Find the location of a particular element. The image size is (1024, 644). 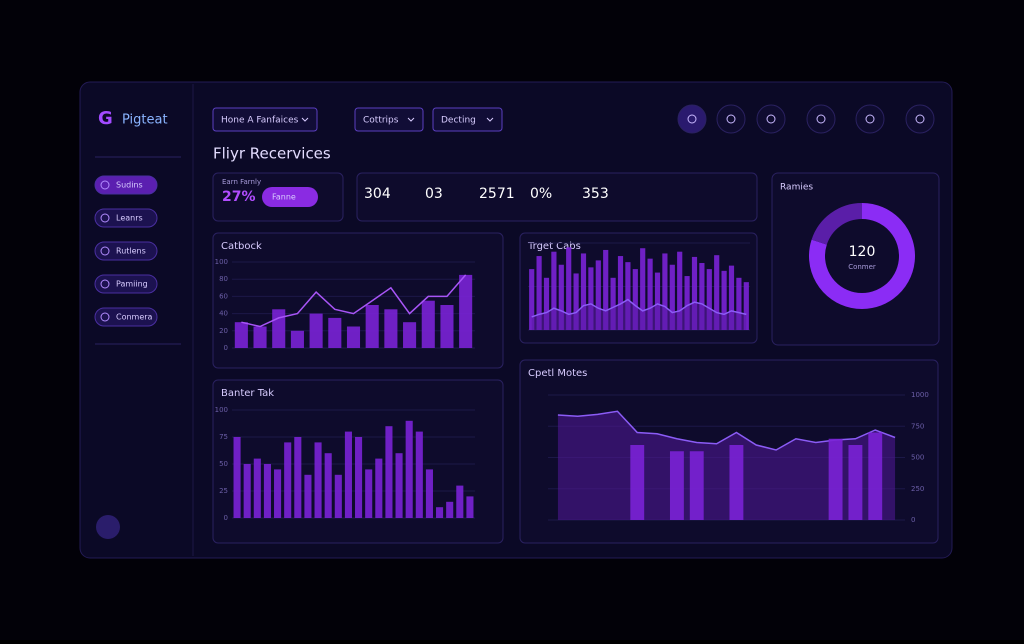

menu-label: Hone A Fanfaices is located at coordinates (260, 121).